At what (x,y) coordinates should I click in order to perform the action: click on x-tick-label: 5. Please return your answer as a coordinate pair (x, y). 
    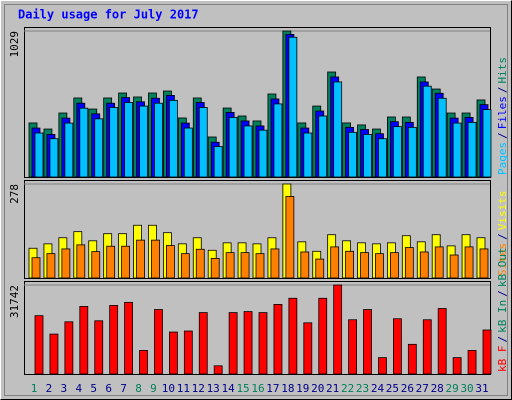
    Looking at the image, I should click on (93, 388).